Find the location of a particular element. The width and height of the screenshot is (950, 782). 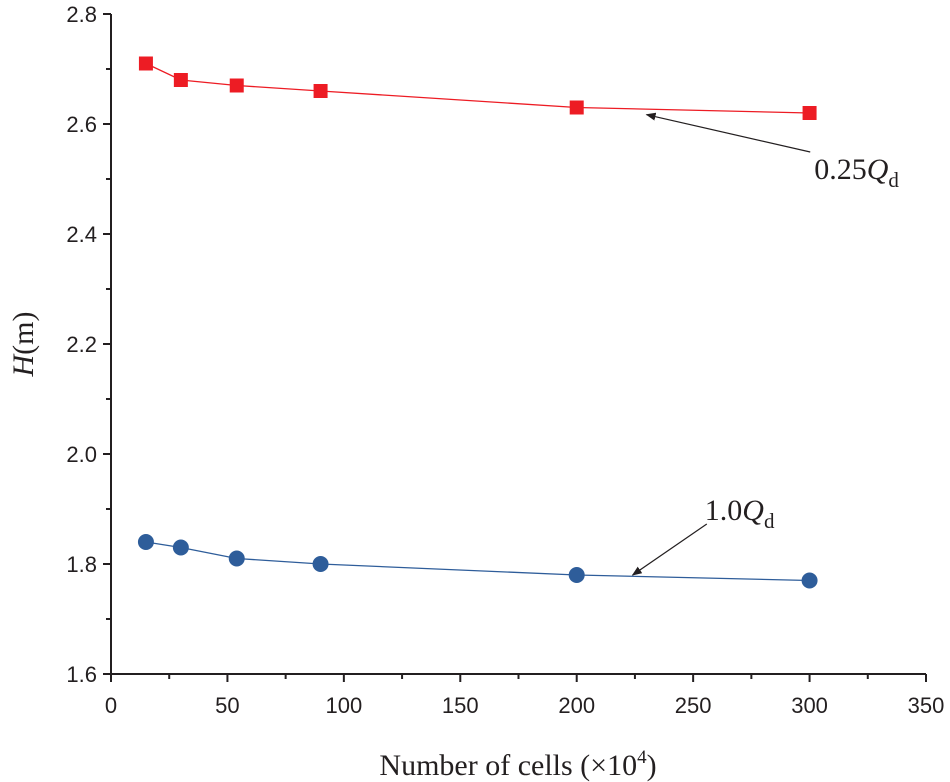

y-tick-label: 2.8 is located at coordinates (81, 14).